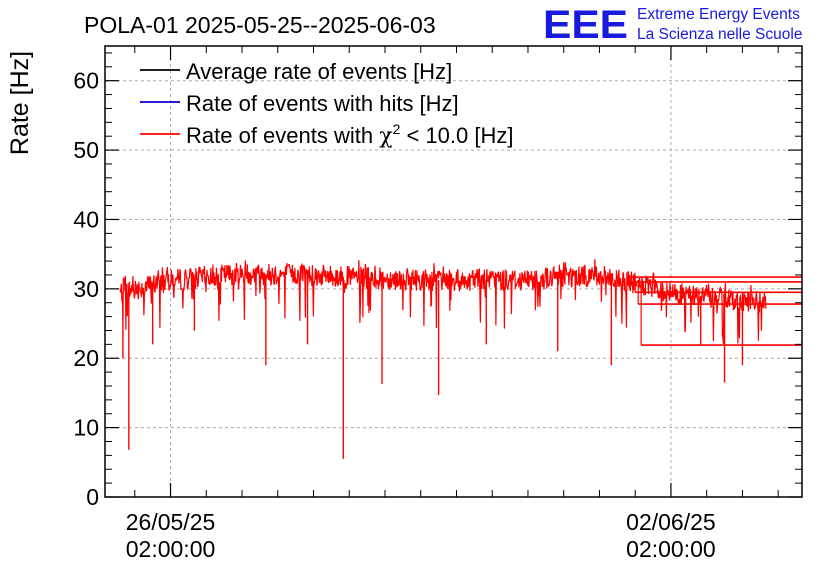 The image size is (836, 572). What do you see at coordinates (20, 103) in the screenshot?
I see `y-axis-label: Rate [Hz]` at bounding box center [20, 103].